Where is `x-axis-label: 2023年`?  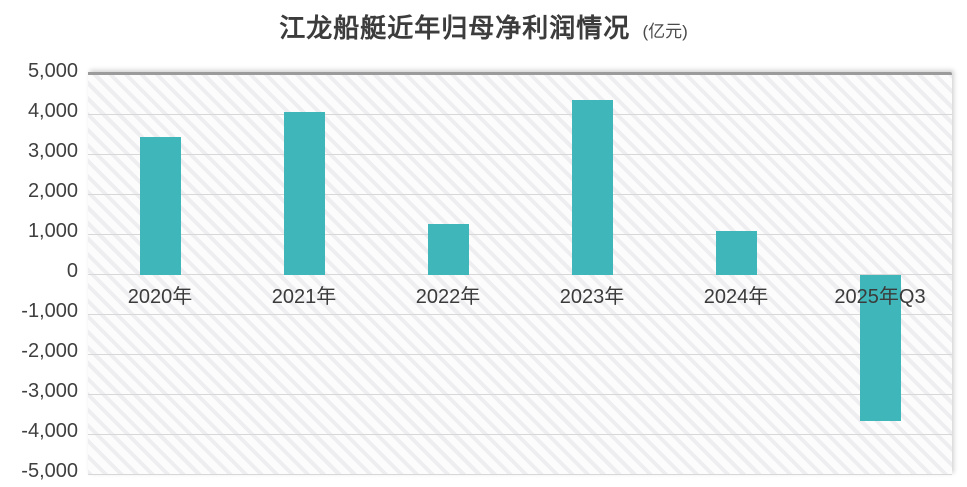
x-axis-label: 2023年 is located at coordinates (592, 297).